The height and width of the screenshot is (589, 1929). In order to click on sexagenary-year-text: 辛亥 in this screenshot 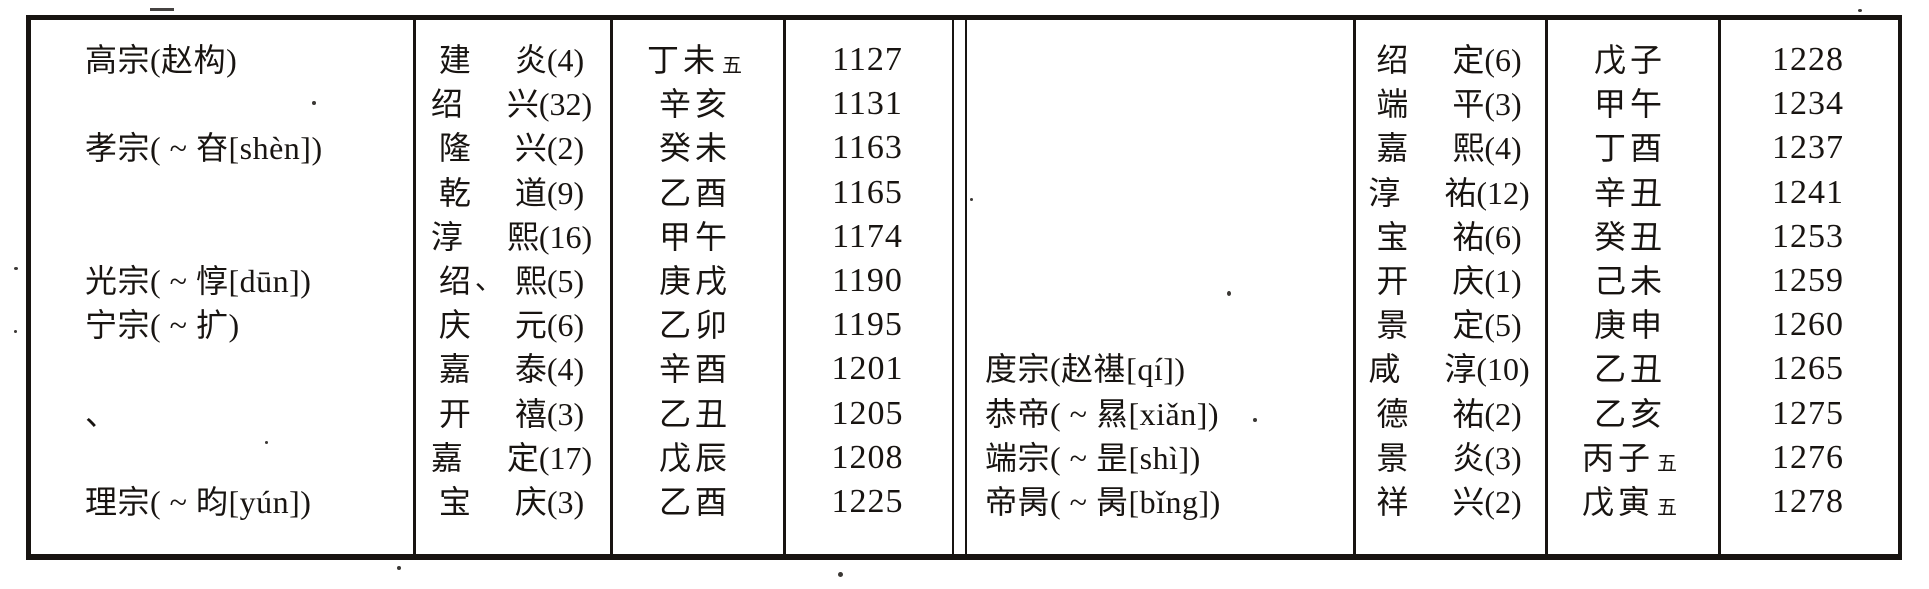, I will do `click(694, 104)`.